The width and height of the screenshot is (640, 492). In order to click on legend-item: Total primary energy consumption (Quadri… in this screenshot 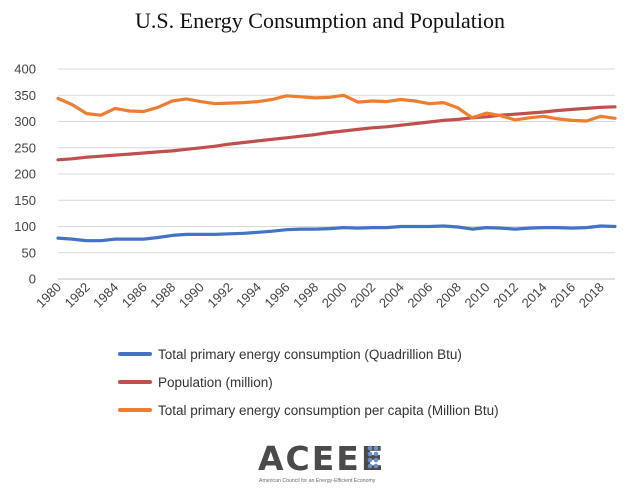, I will do `click(308, 354)`.